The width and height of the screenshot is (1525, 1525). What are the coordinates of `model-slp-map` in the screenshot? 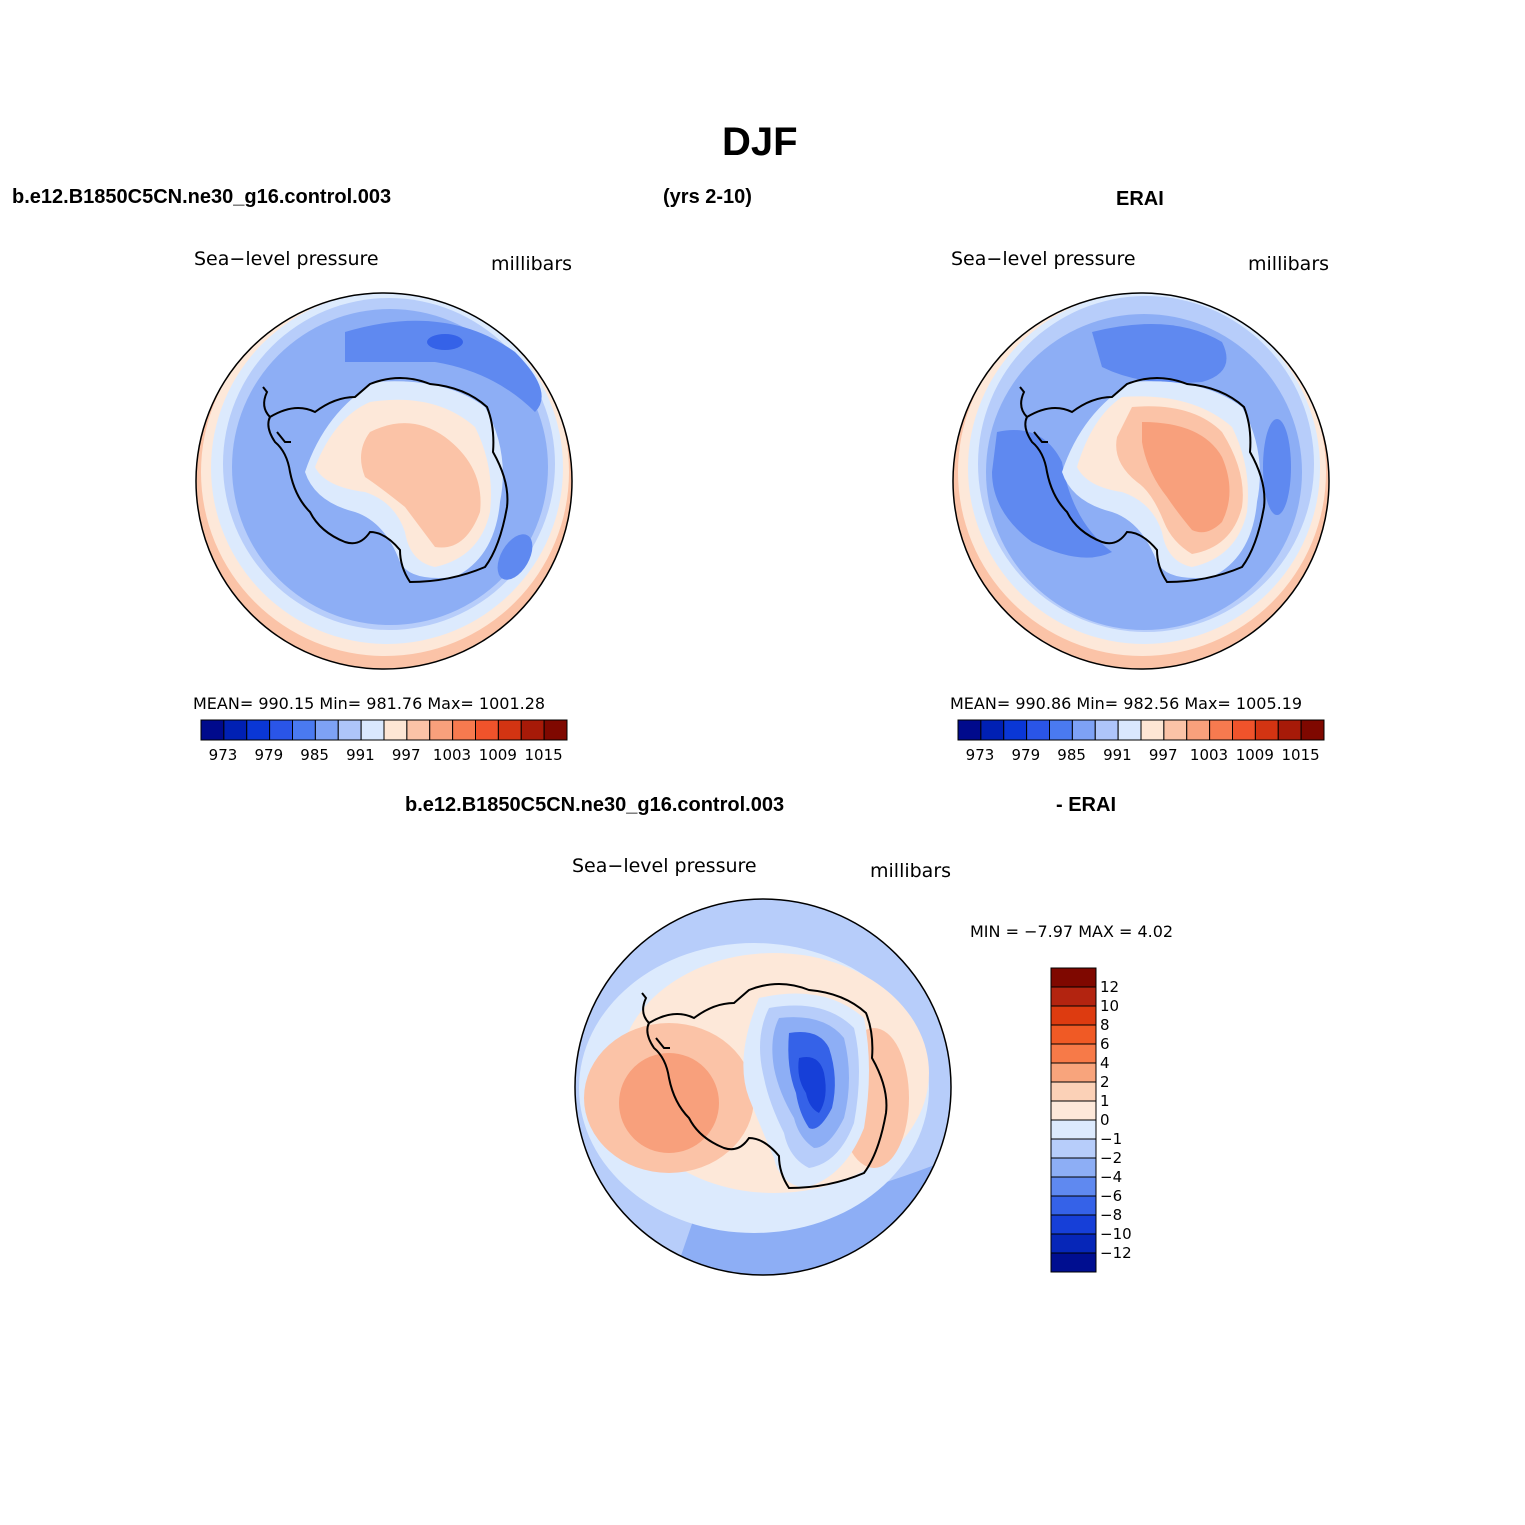 It's located at (384, 481).